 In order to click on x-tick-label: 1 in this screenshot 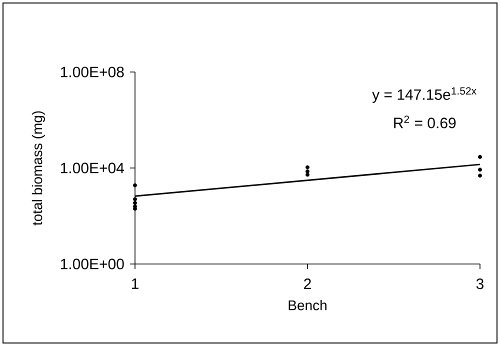, I will do `click(135, 283)`.